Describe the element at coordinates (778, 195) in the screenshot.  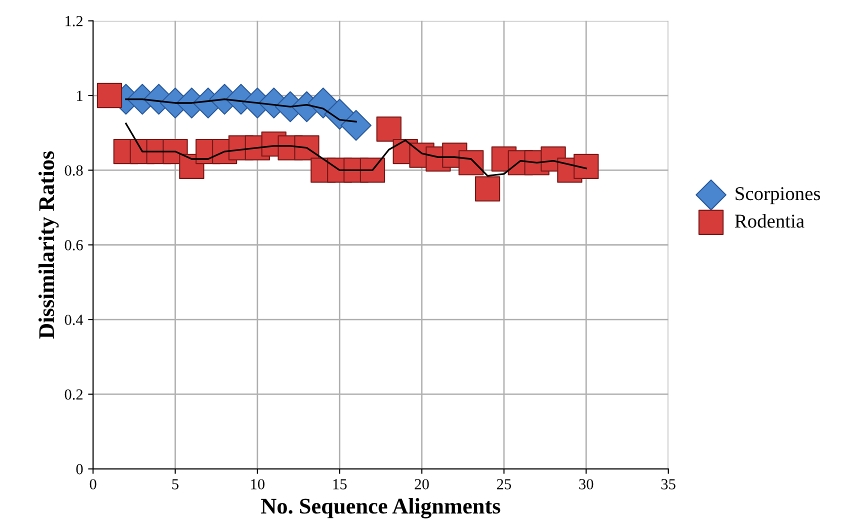
I see `legend-label: Scorpiones` at that location.